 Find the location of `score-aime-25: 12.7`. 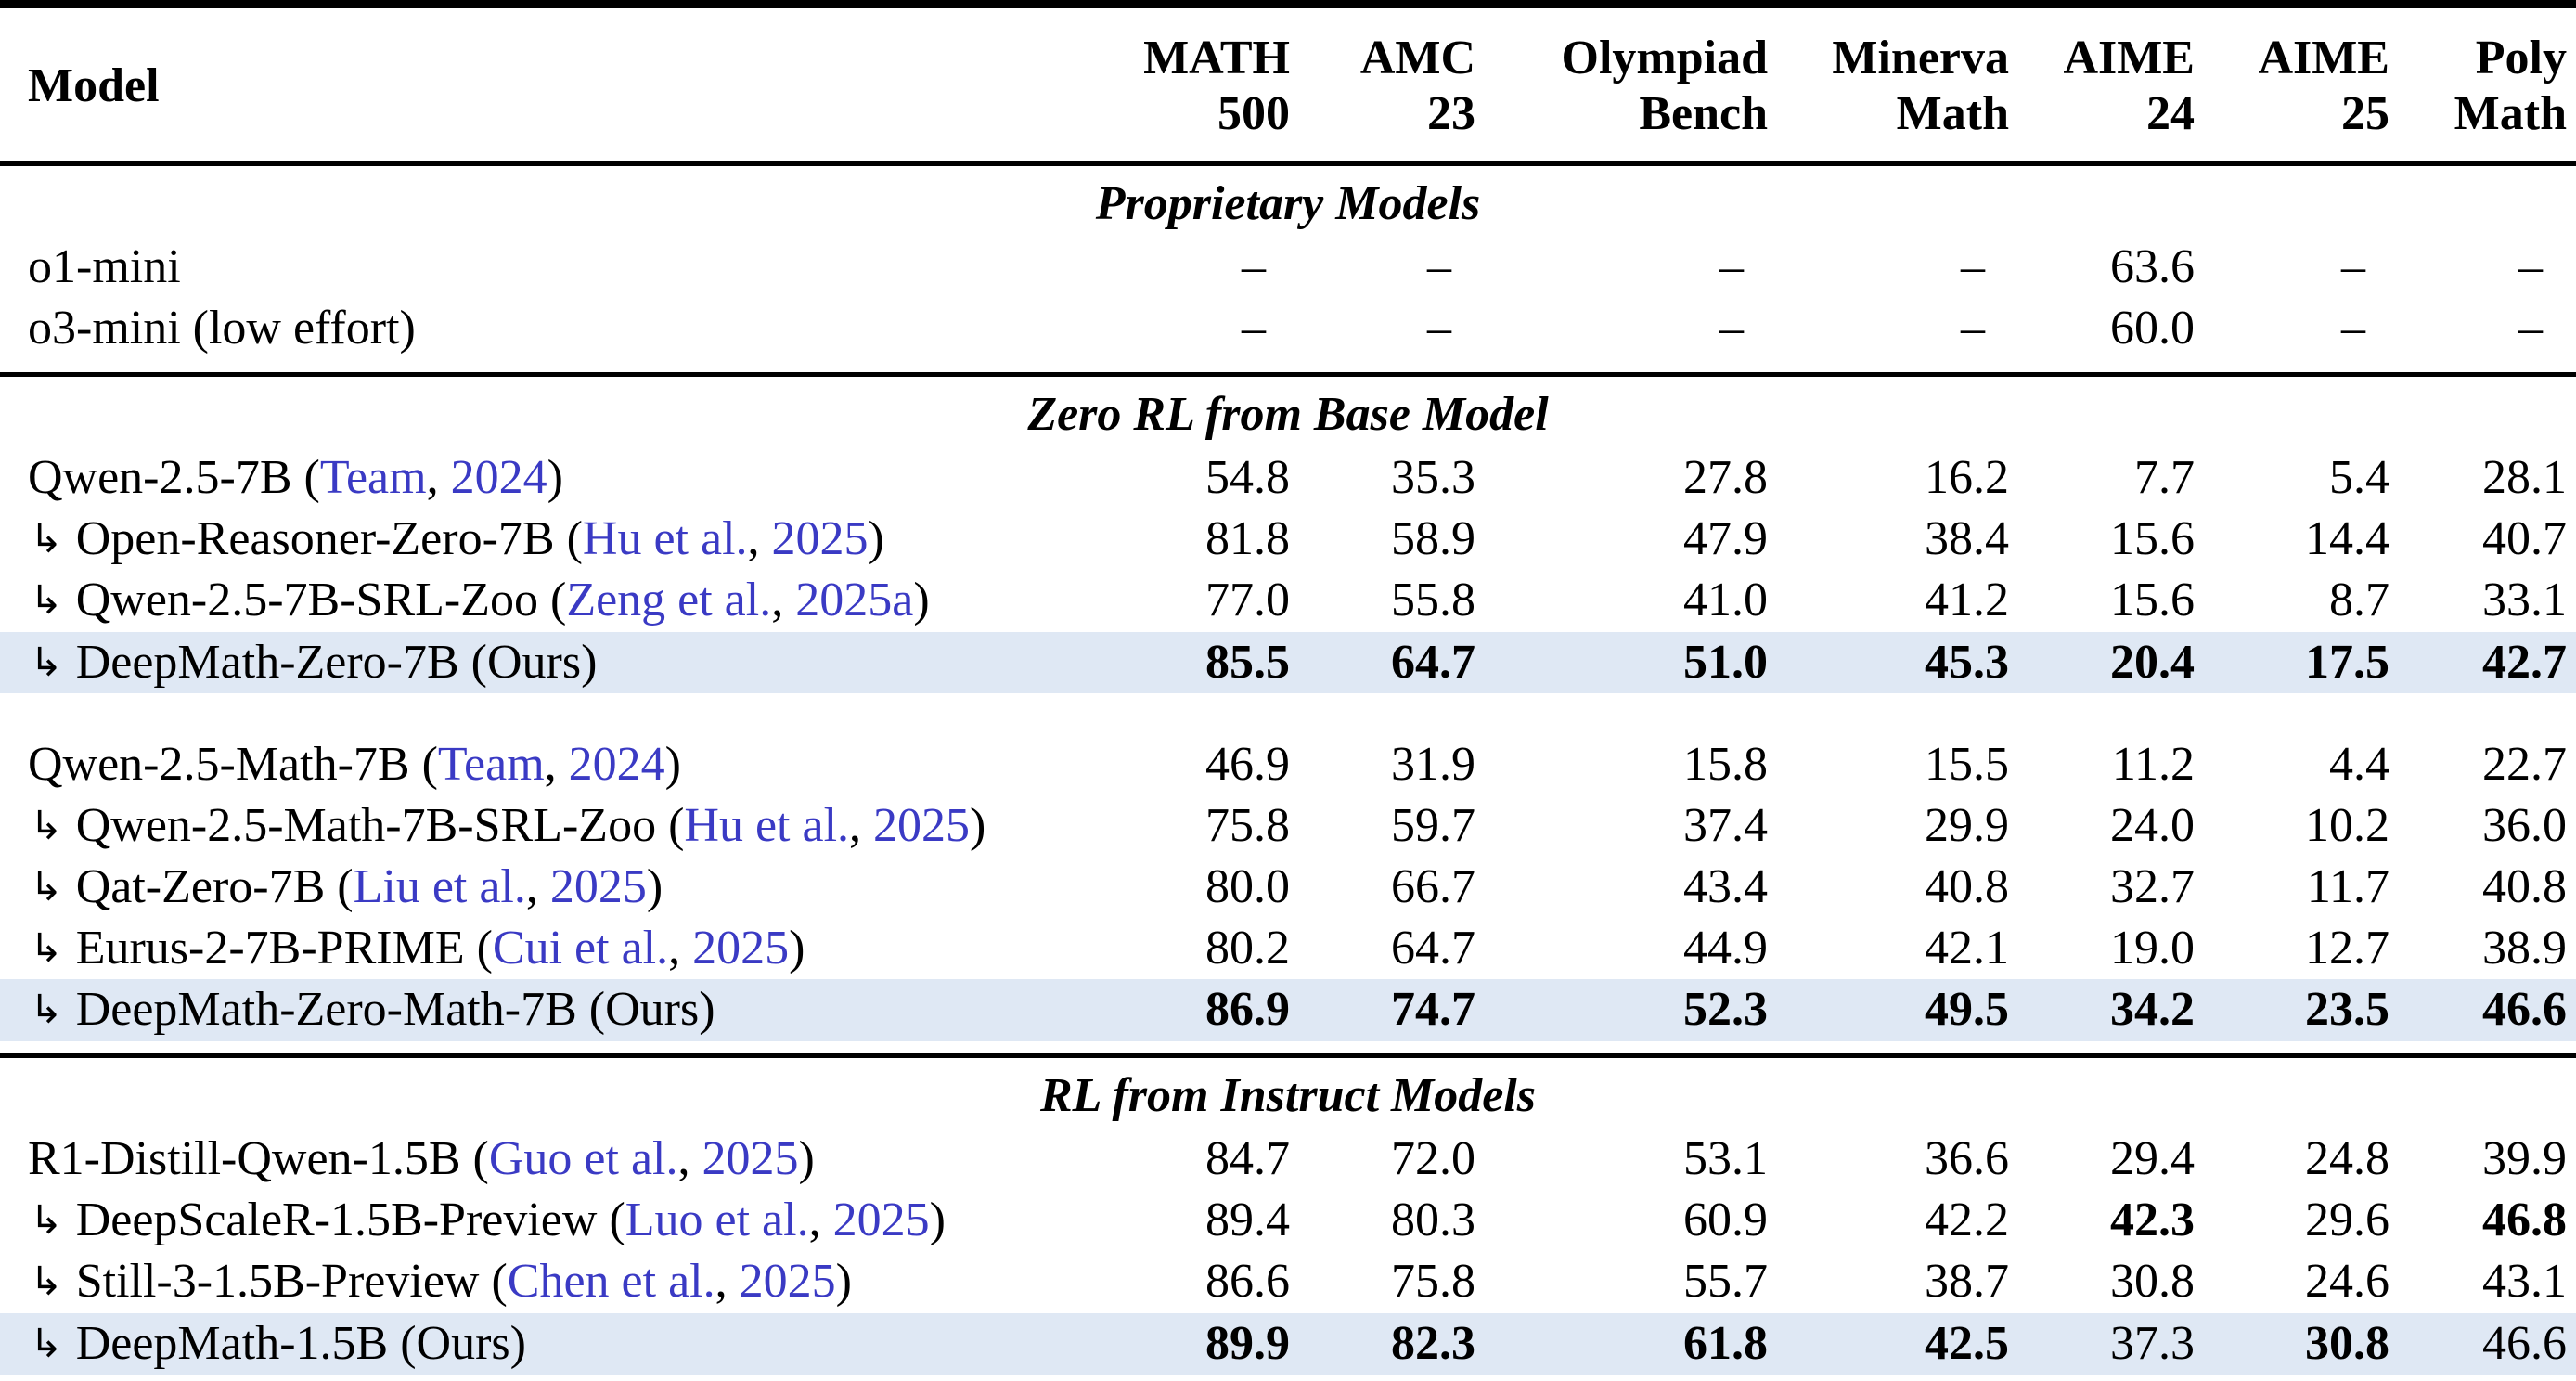

score-aime-25: 12.7 is located at coordinates (2347, 948).